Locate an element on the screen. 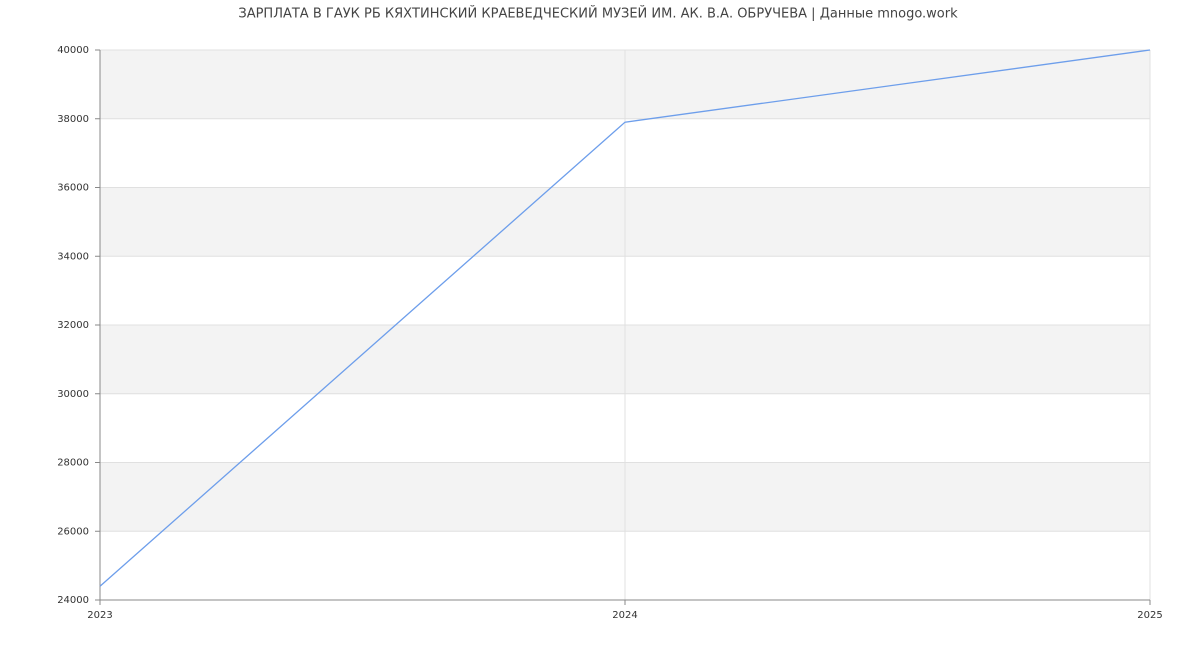  x-tick-label: 2023 is located at coordinates (99, 615).